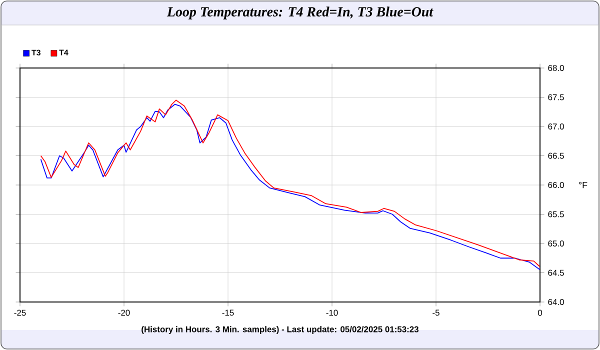  Describe the element at coordinates (20, 313) in the screenshot. I see `x-tick-label: -25` at that location.